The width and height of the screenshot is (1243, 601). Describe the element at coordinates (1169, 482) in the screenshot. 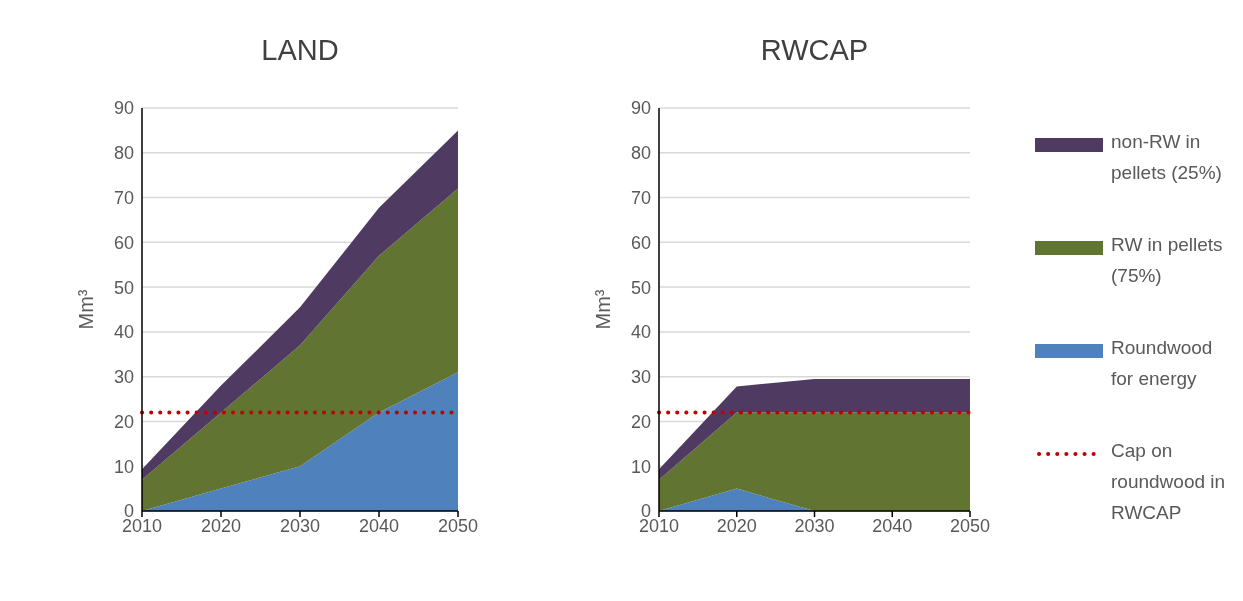

I see `legend-label: Cap on roundwood in RWCAP` at that location.